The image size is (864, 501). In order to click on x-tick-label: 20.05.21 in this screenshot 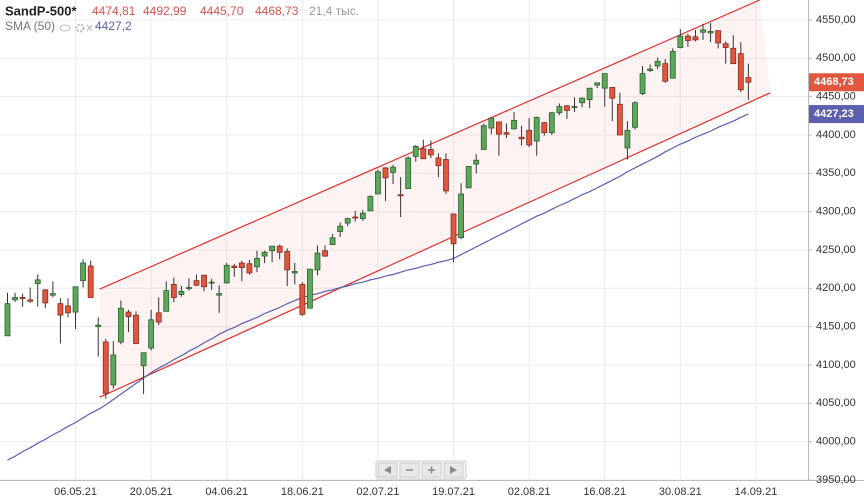, I will do `click(151, 492)`.